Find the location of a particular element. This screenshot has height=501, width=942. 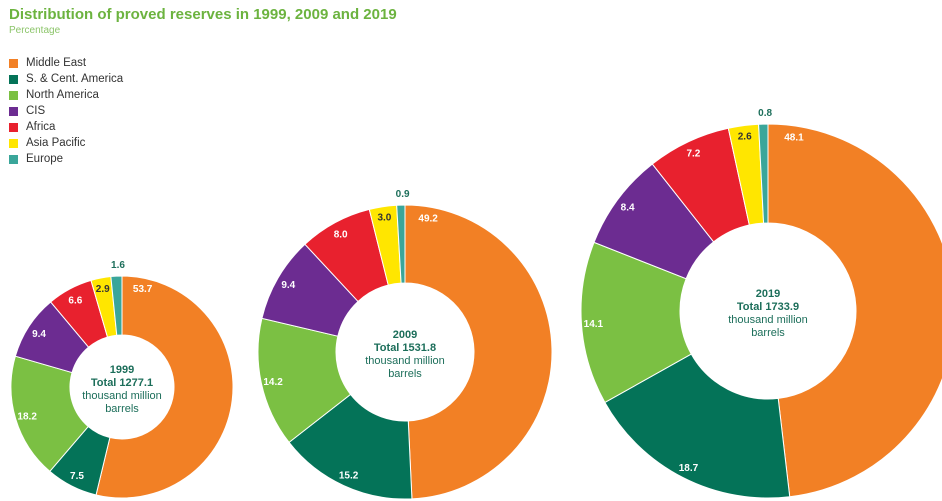

slice-2019-middle-east is located at coordinates (854, 310).